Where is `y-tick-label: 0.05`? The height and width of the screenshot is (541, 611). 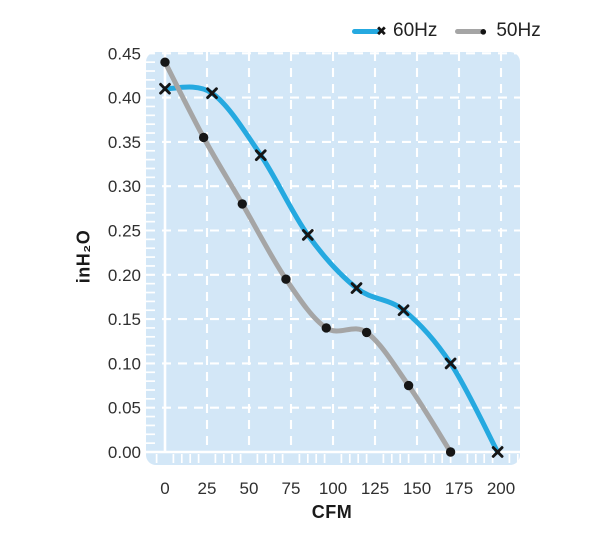
y-tick-label: 0.05 is located at coordinates (124, 408).